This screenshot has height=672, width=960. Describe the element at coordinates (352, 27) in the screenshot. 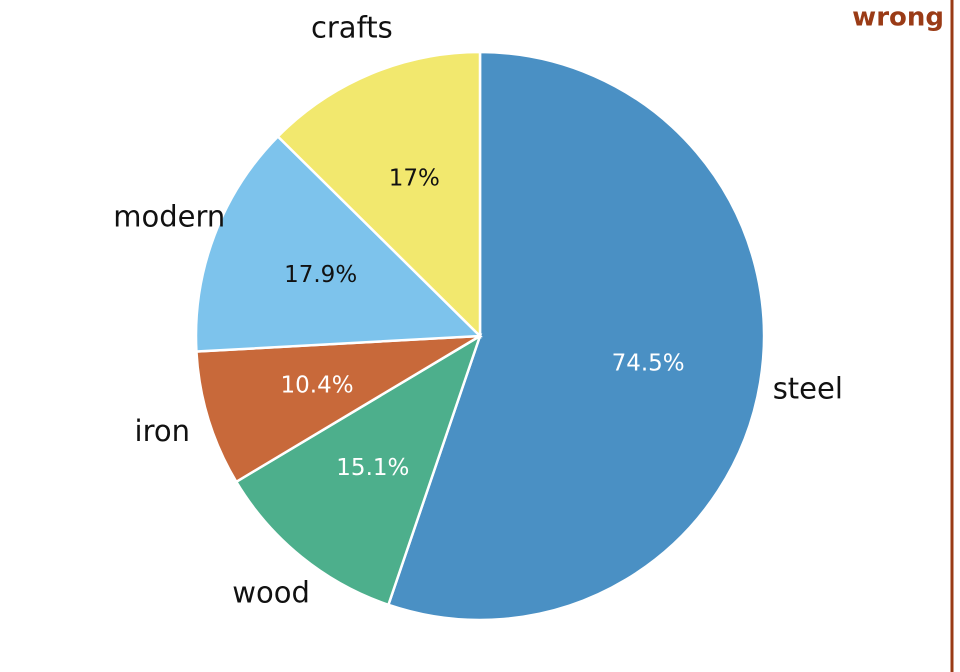

I see `slice-label: crafts` at that location.